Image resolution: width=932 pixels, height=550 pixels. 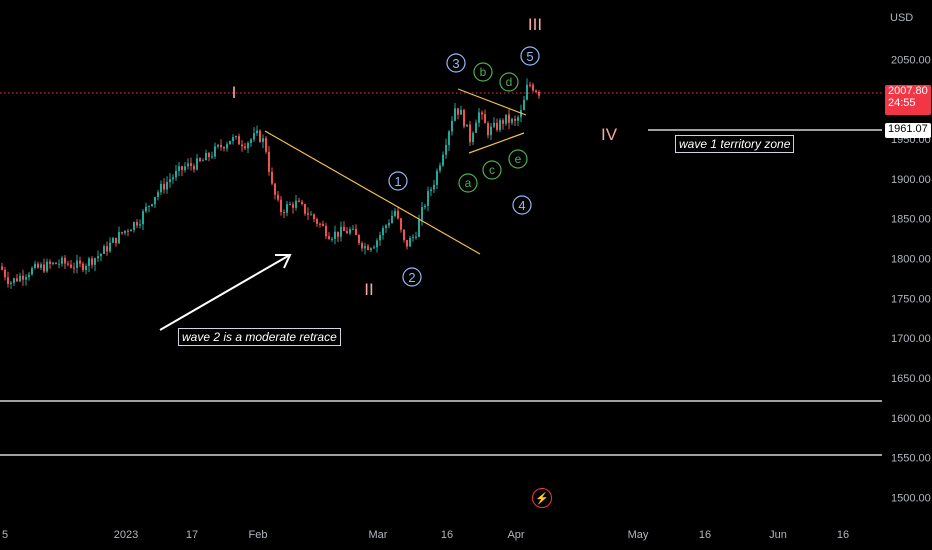 I want to click on triangle-label-a: a, so click(x=468, y=183).